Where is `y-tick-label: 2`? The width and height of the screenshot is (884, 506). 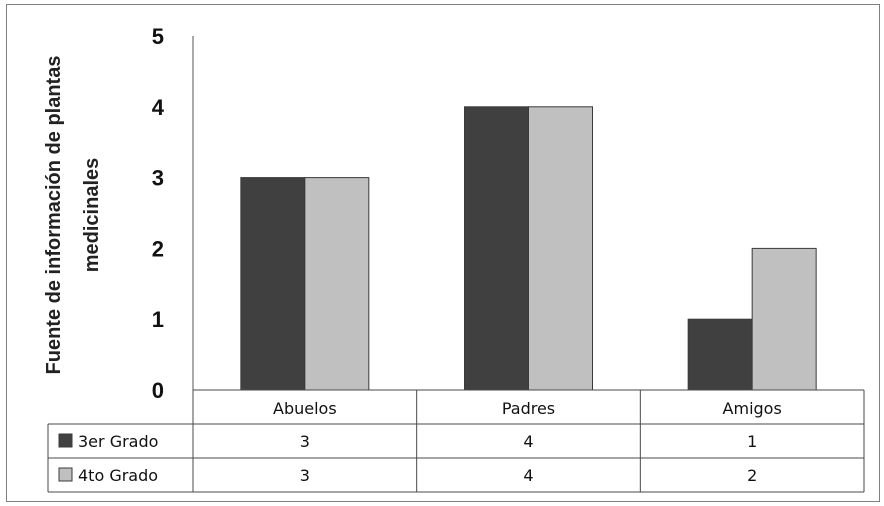
y-tick-label: 2 is located at coordinates (158, 248).